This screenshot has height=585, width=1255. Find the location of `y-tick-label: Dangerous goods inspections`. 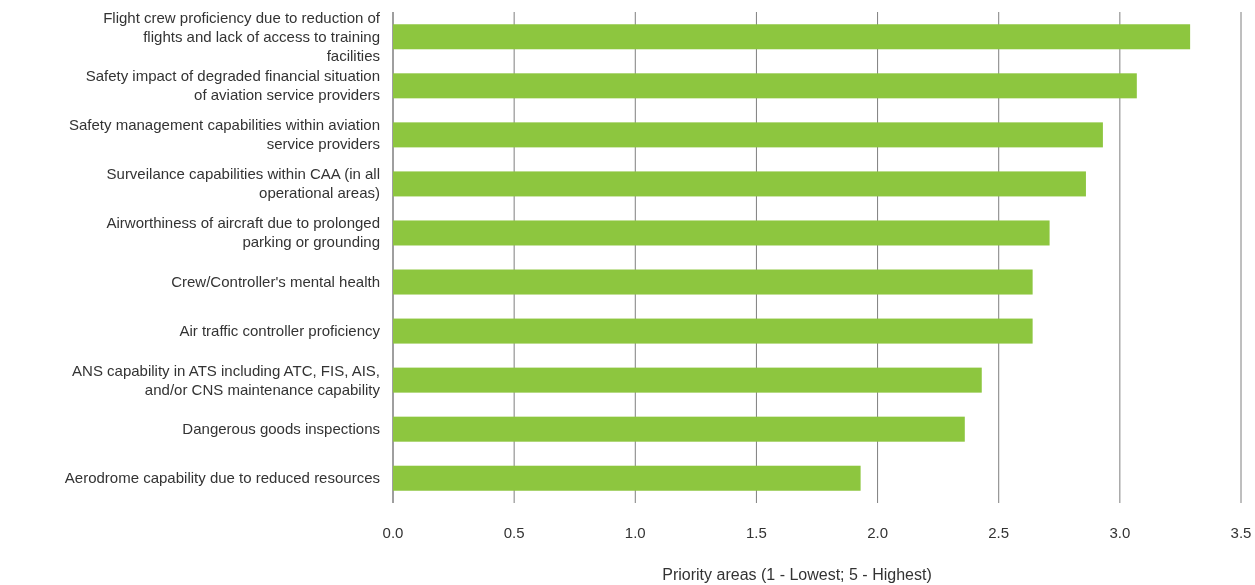

y-tick-label: Dangerous goods inspections is located at coordinates (281, 429).